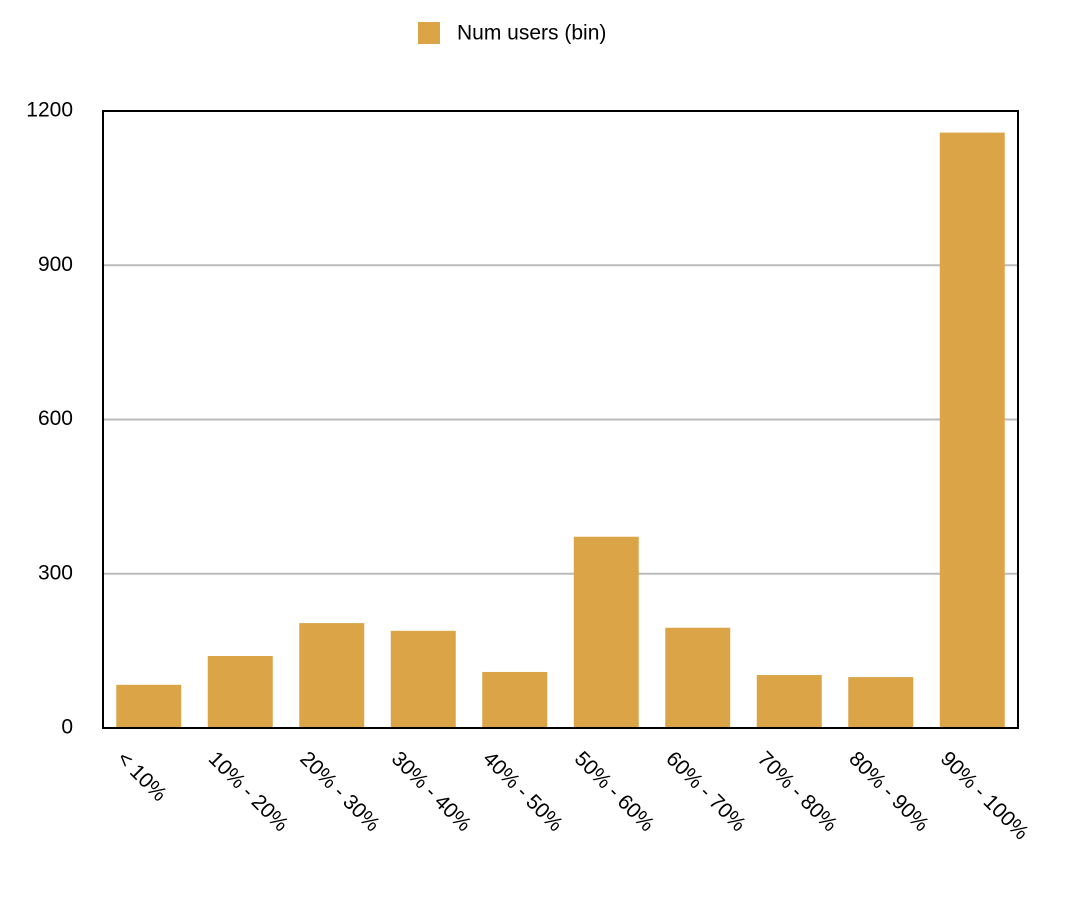 This screenshot has height=902, width=1074. What do you see at coordinates (429, 33) in the screenshot?
I see `legend-swatch` at bounding box center [429, 33].